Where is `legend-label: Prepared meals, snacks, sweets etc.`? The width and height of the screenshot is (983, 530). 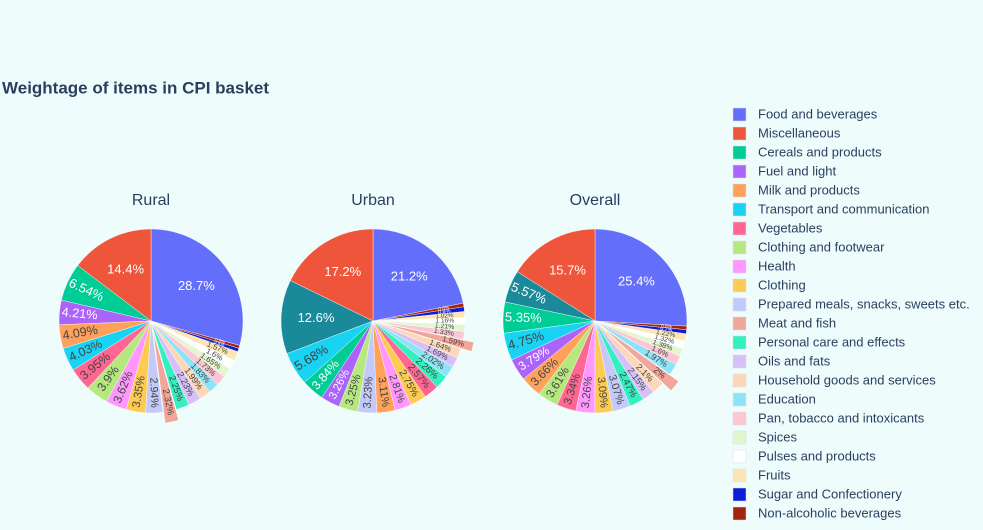
legend-label: Prepared meals, snacks, sweets etc. is located at coordinates (864, 303).